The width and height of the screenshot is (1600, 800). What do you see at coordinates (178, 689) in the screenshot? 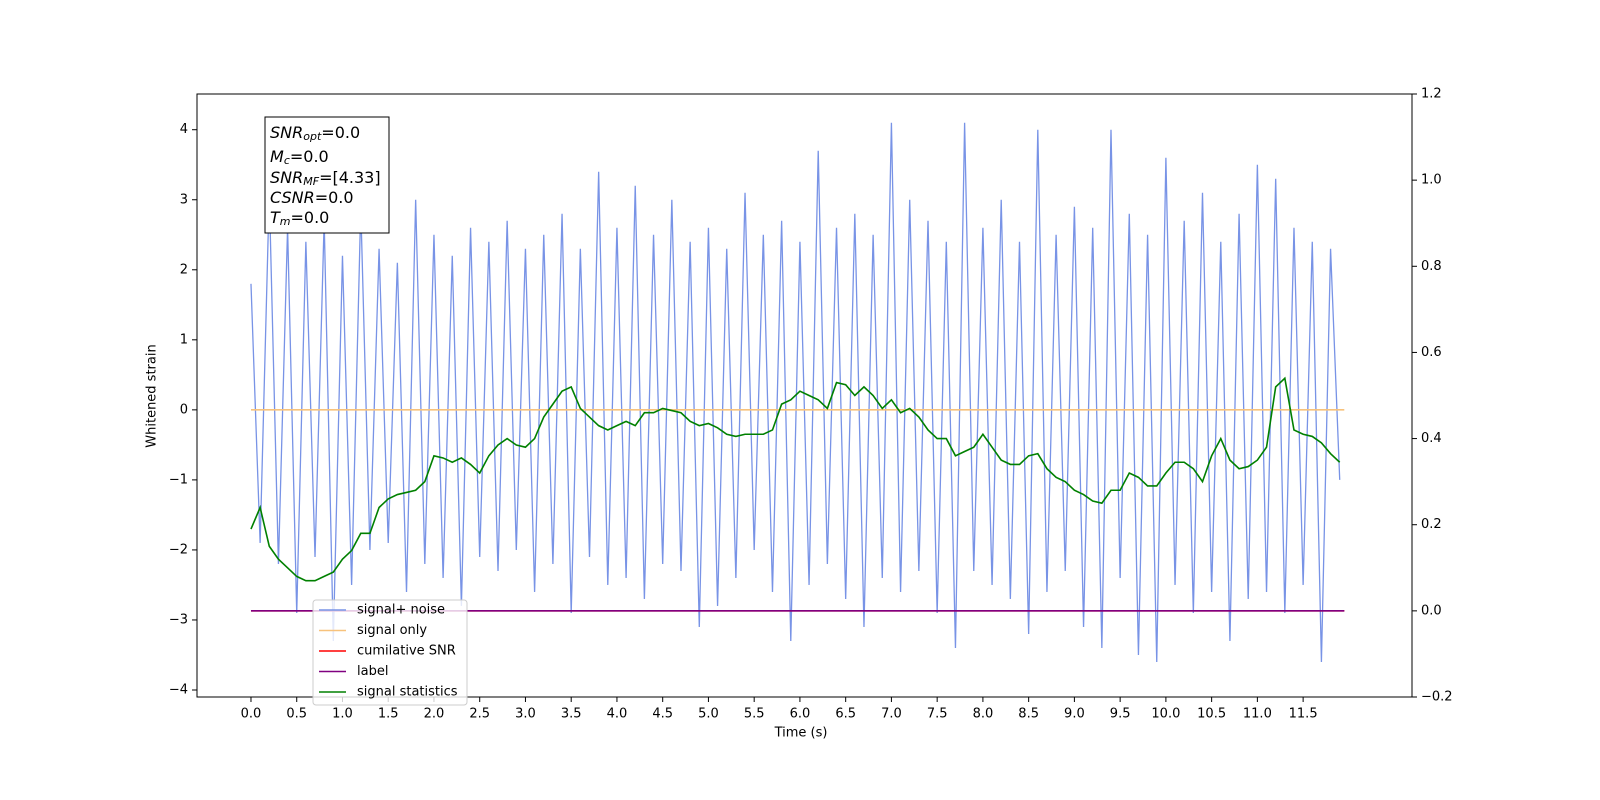
I see `y-tick-label: −4` at bounding box center [178, 689].